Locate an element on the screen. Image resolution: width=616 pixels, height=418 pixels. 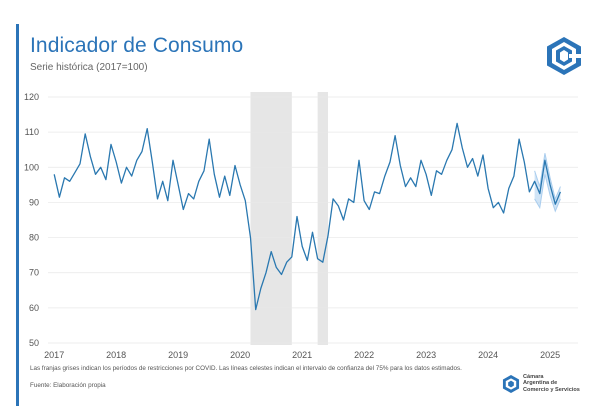
x-tick-label: 2020 is located at coordinates (240, 355).